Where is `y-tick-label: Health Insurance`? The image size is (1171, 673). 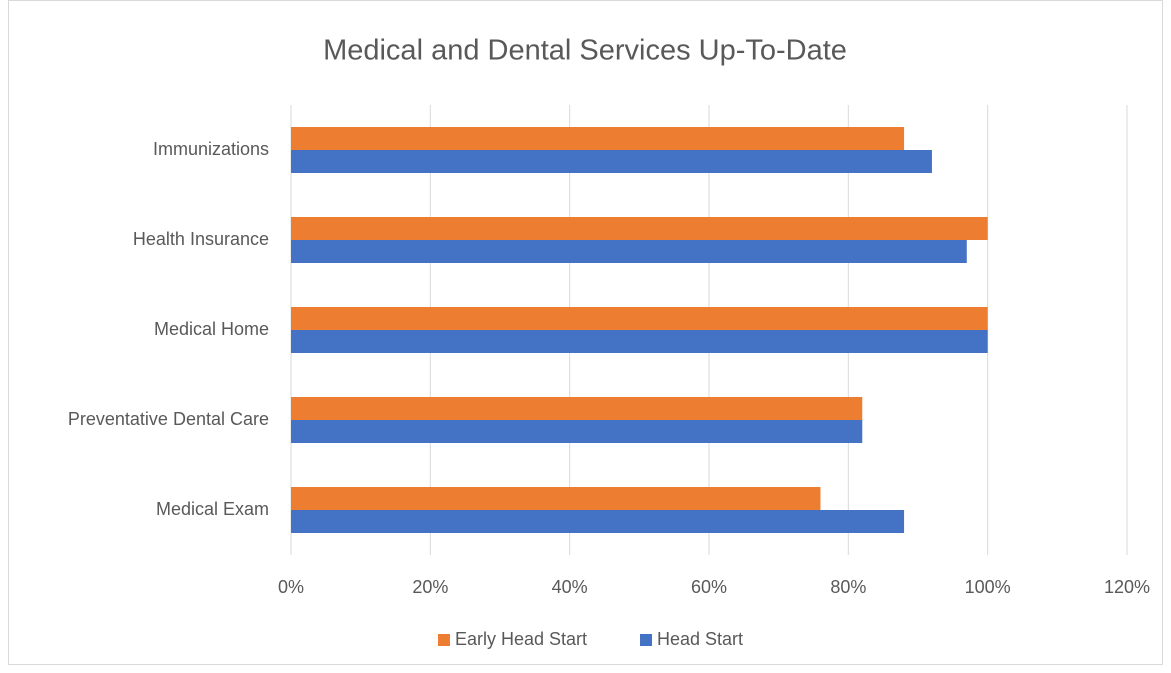 y-tick-label: Health Insurance is located at coordinates (201, 239).